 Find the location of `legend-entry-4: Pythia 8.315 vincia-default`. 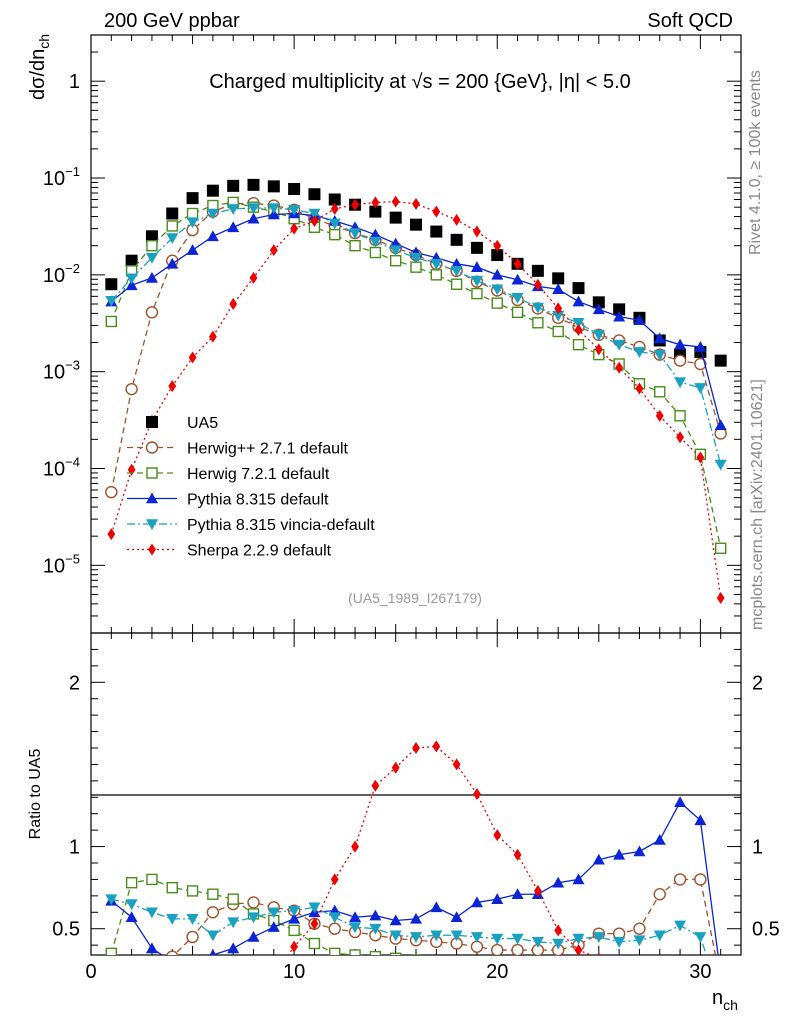

legend-entry-4: Pythia 8.315 vincia-default is located at coordinates (251, 525).